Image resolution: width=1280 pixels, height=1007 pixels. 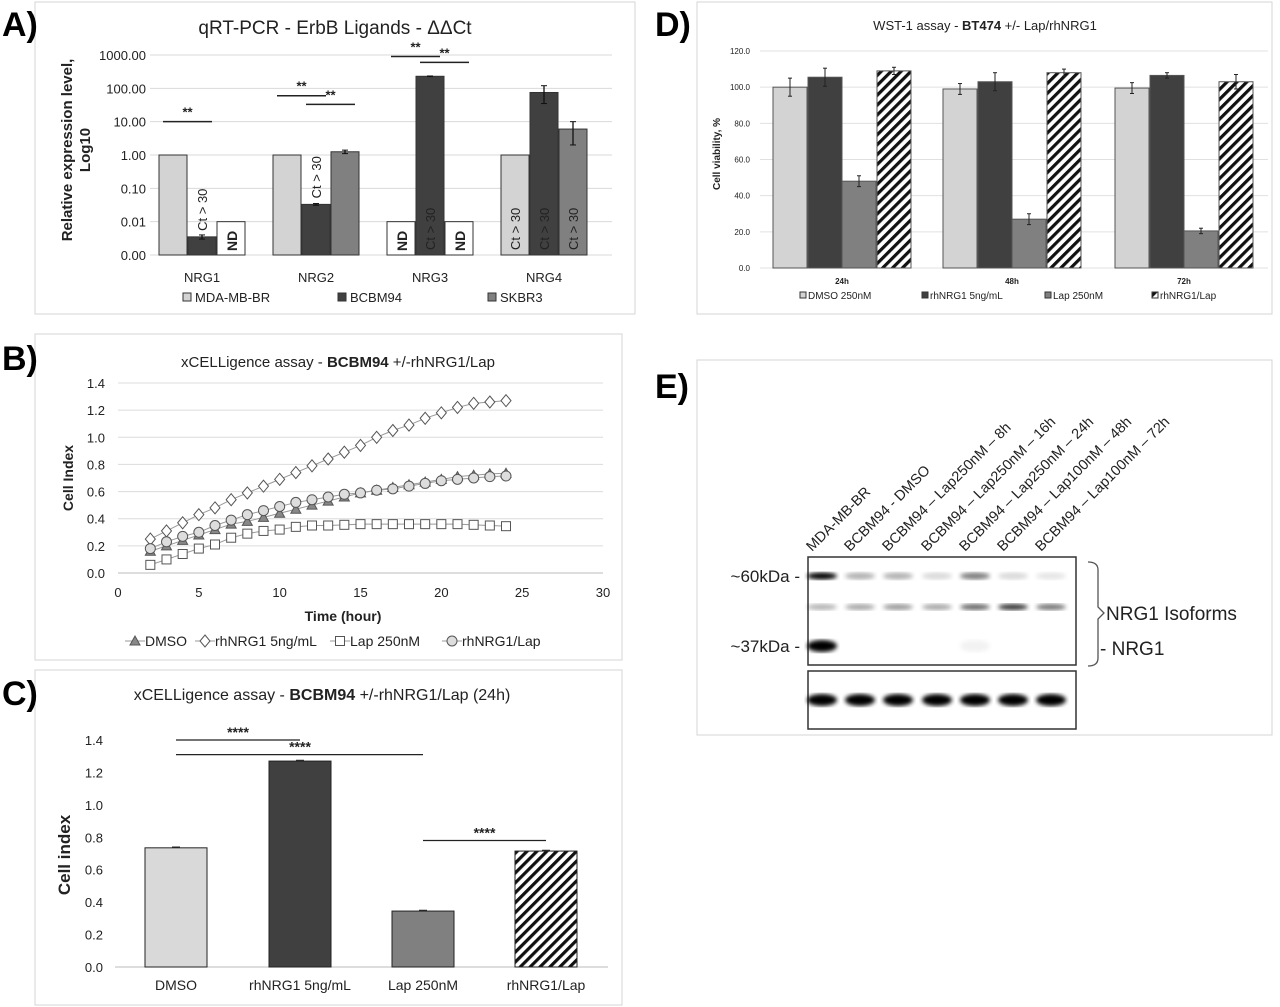 I want to click on nrg1-label: - NRG1, so click(x=1132, y=649).